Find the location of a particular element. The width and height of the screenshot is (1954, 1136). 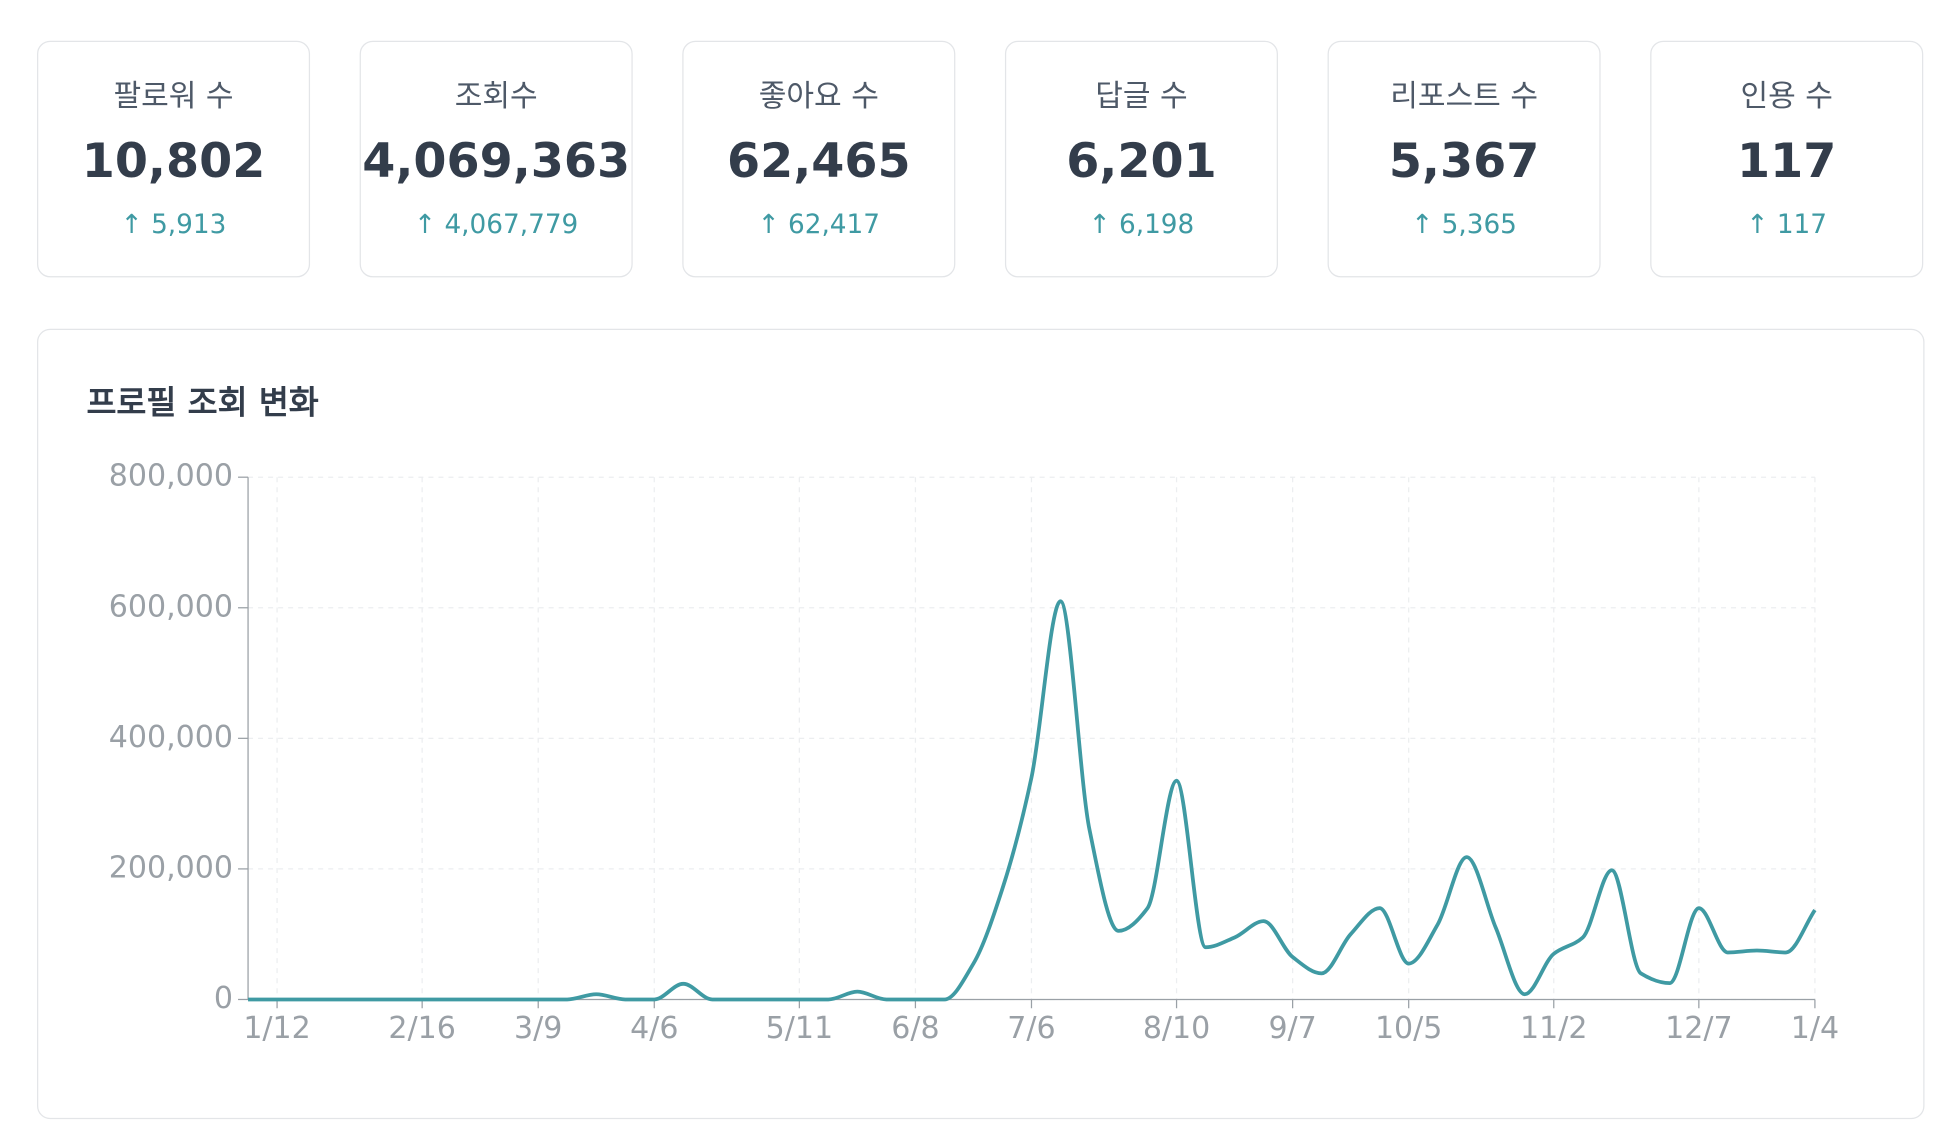

x-tick-label: 1/4 is located at coordinates (1815, 1028).